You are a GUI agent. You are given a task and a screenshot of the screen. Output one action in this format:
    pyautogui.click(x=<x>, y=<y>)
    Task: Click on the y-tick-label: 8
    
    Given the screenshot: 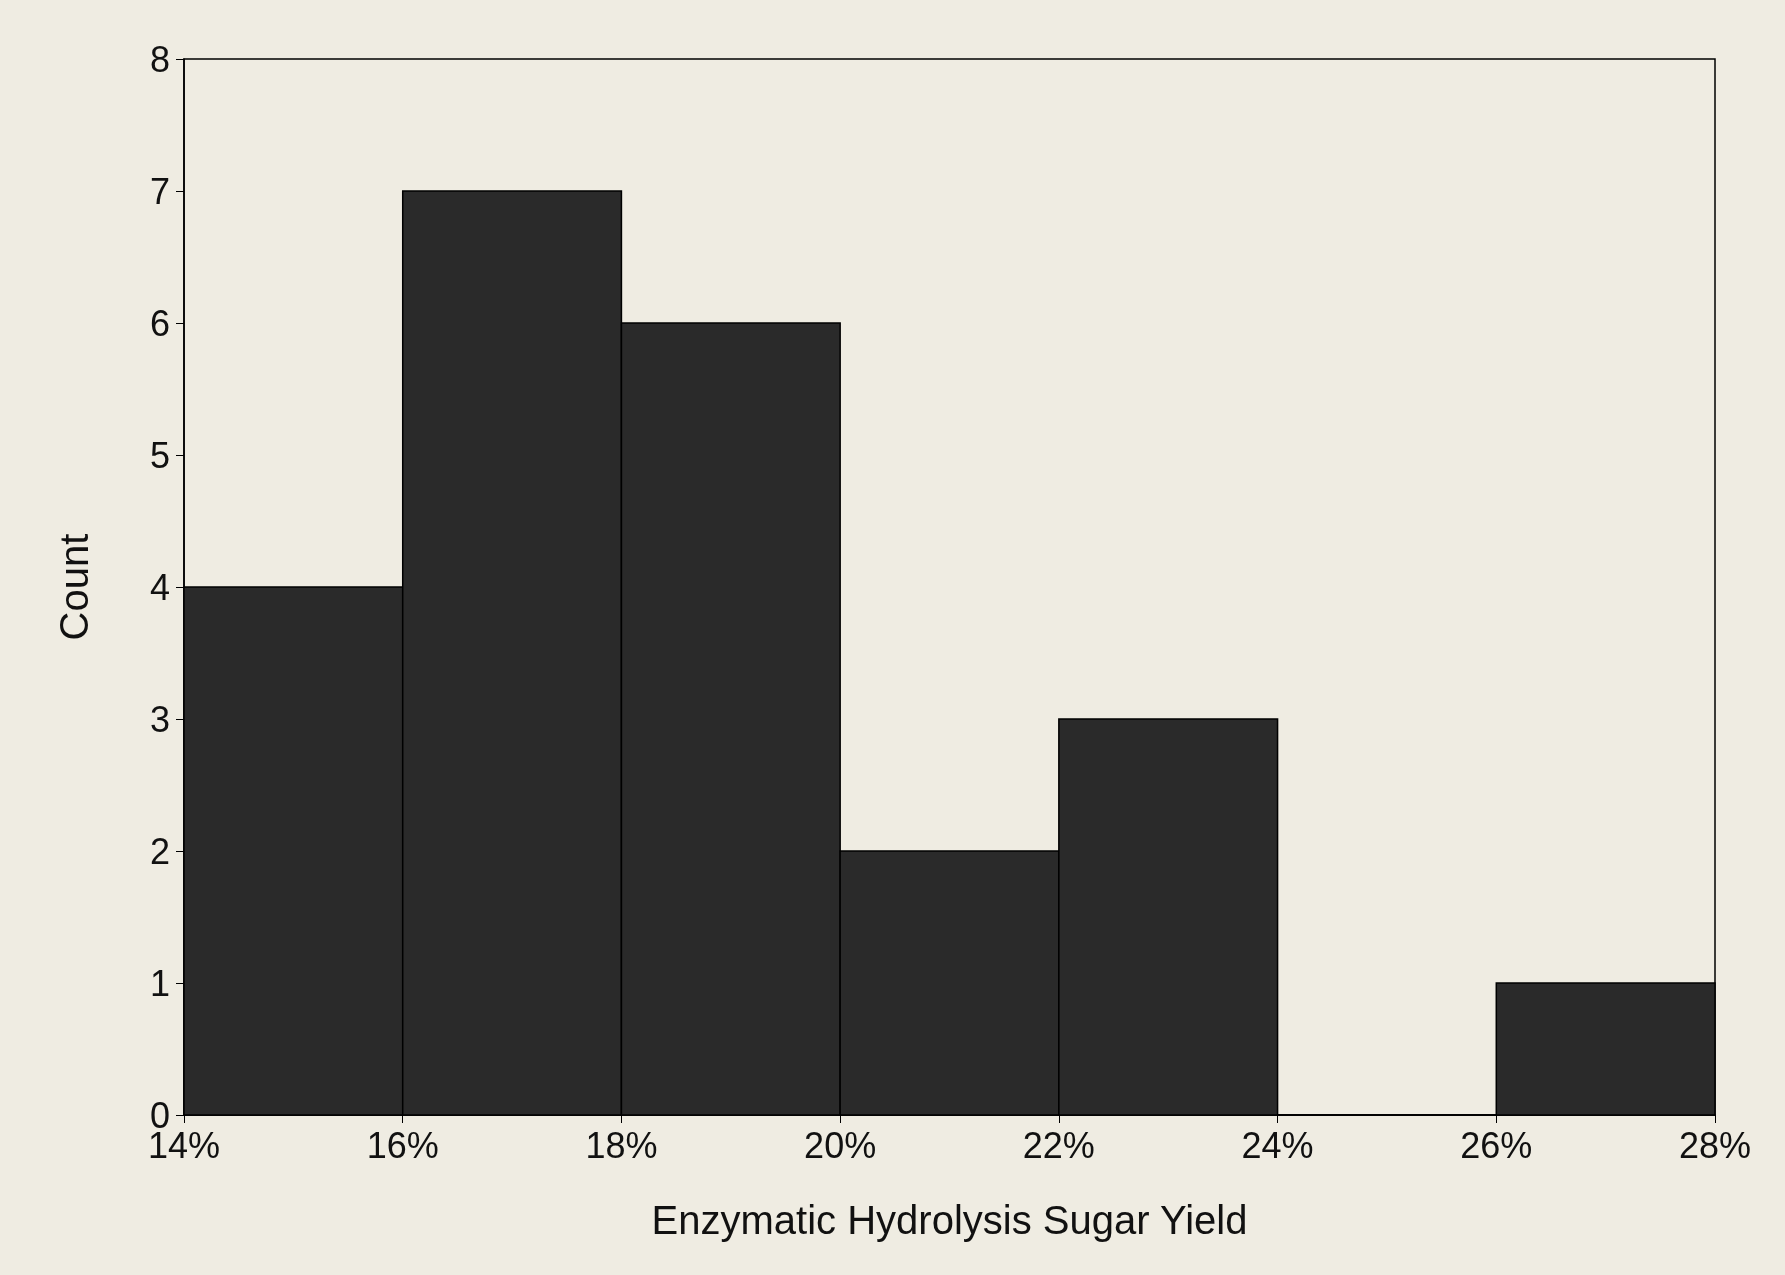 What is the action you would take?
    pyautogui.click(x=159, y=59)
    